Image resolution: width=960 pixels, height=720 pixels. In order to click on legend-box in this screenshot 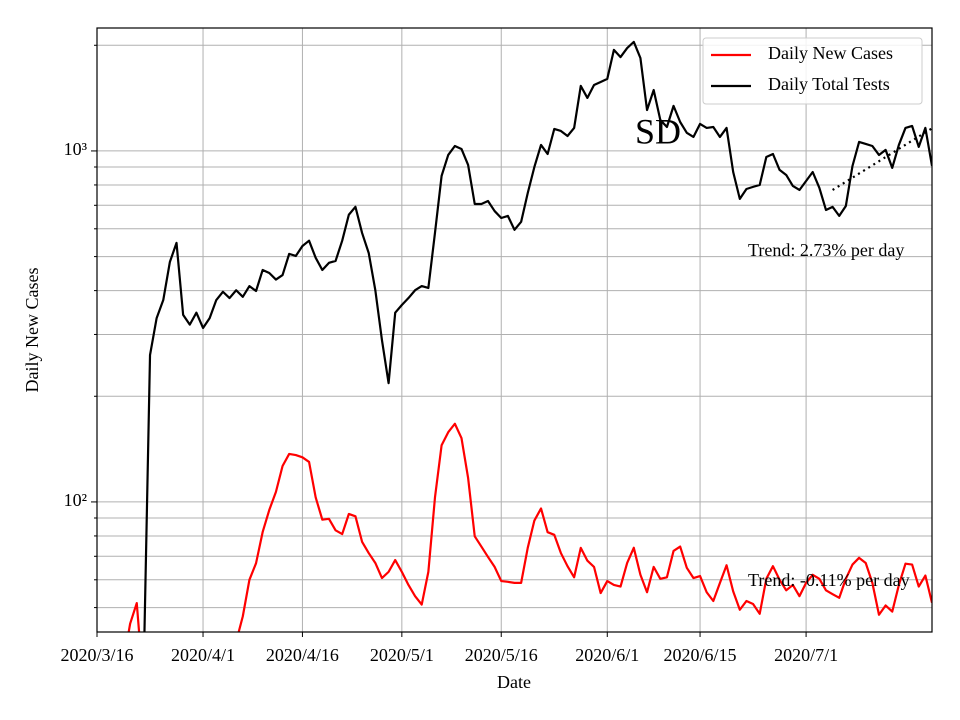, I will do `click(812, 71)`.